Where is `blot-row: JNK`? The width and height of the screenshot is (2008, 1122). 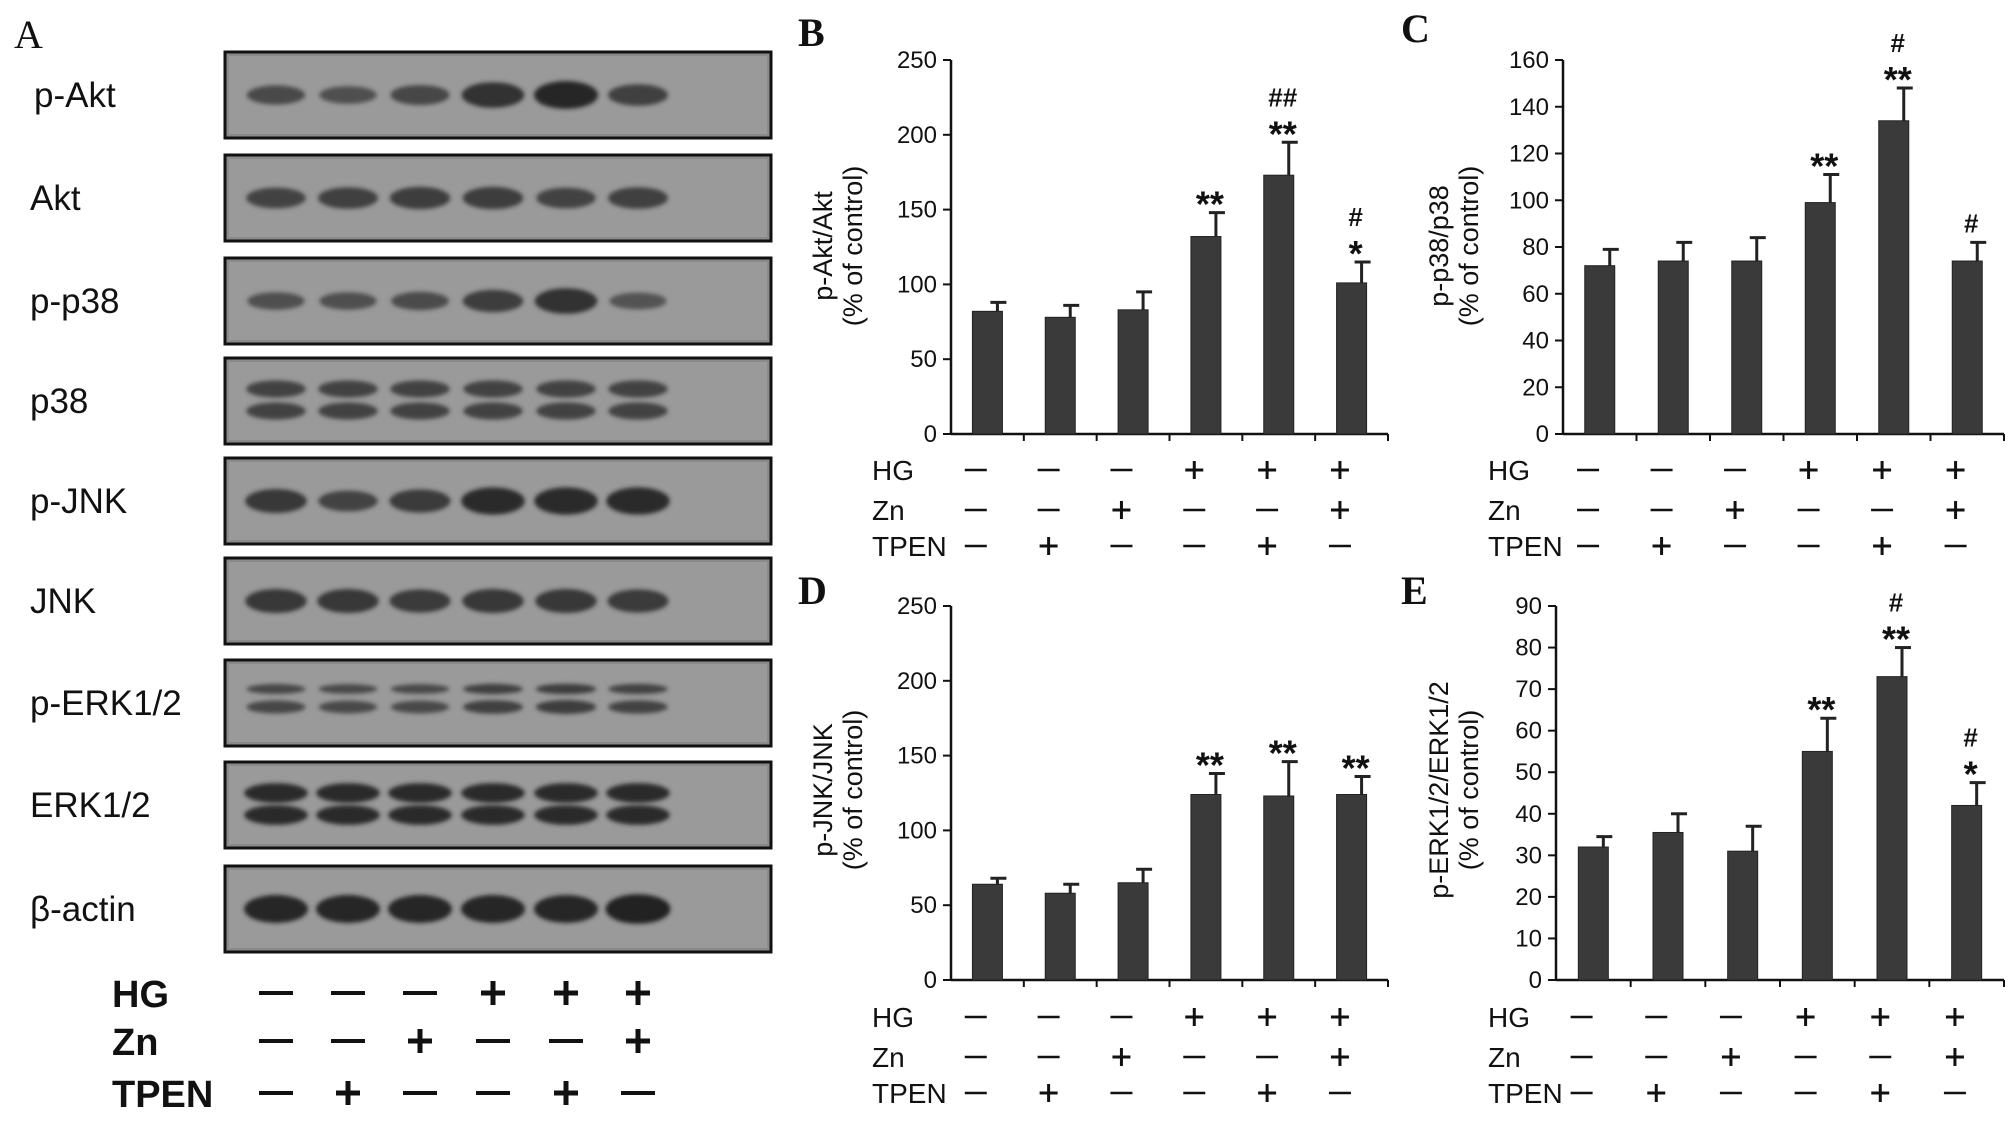 blot-row: JNK is located at coordinates (401, 601).